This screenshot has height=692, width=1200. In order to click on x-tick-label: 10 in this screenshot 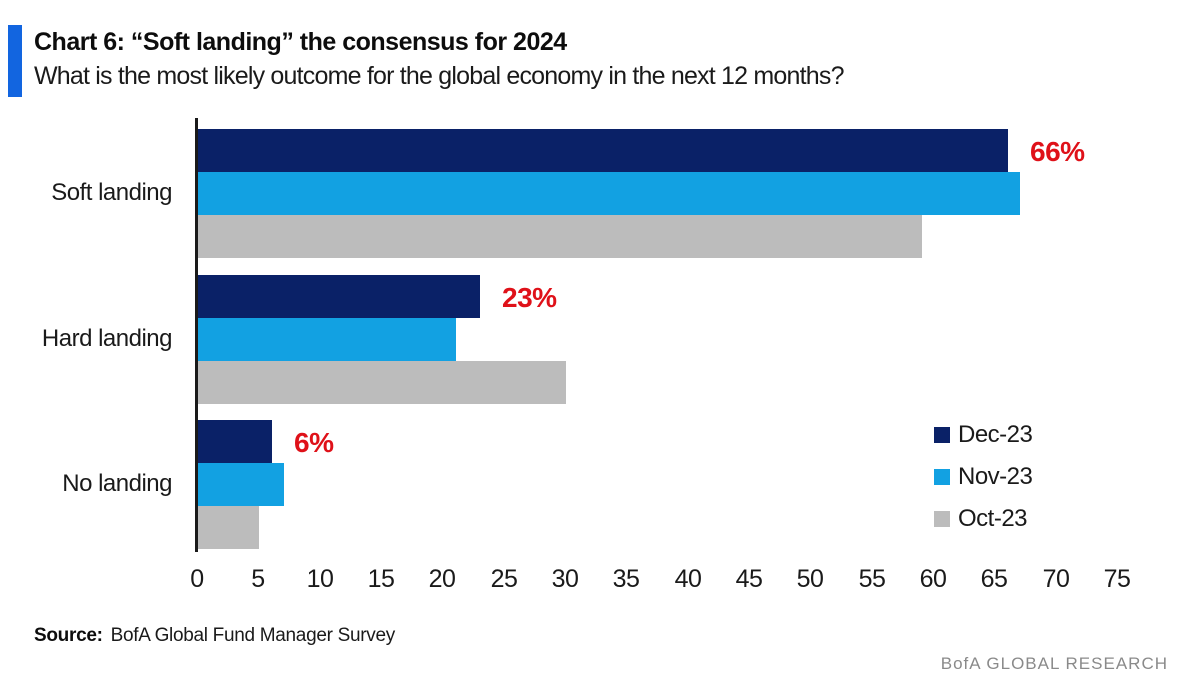, I will do `click(320, 579)`.